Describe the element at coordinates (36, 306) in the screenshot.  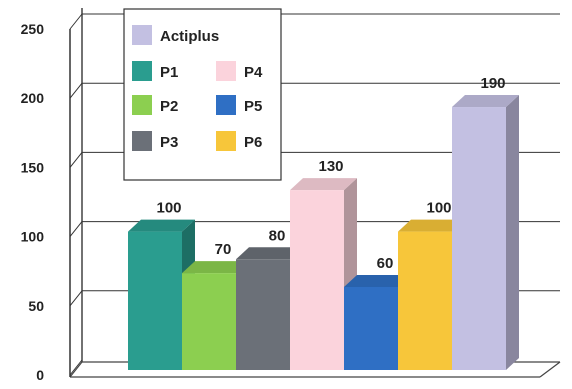
I see `y-tick-label: 50` at that location.